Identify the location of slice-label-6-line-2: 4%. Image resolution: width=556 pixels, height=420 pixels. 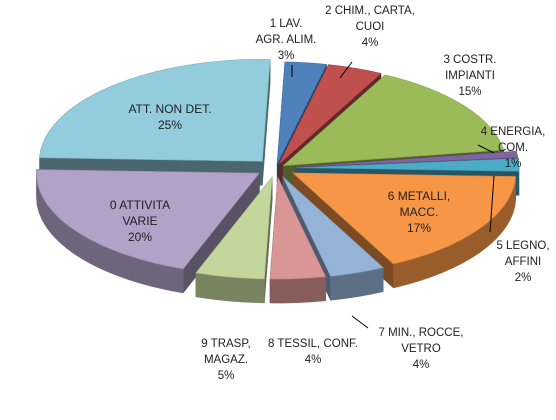
(421, 365).